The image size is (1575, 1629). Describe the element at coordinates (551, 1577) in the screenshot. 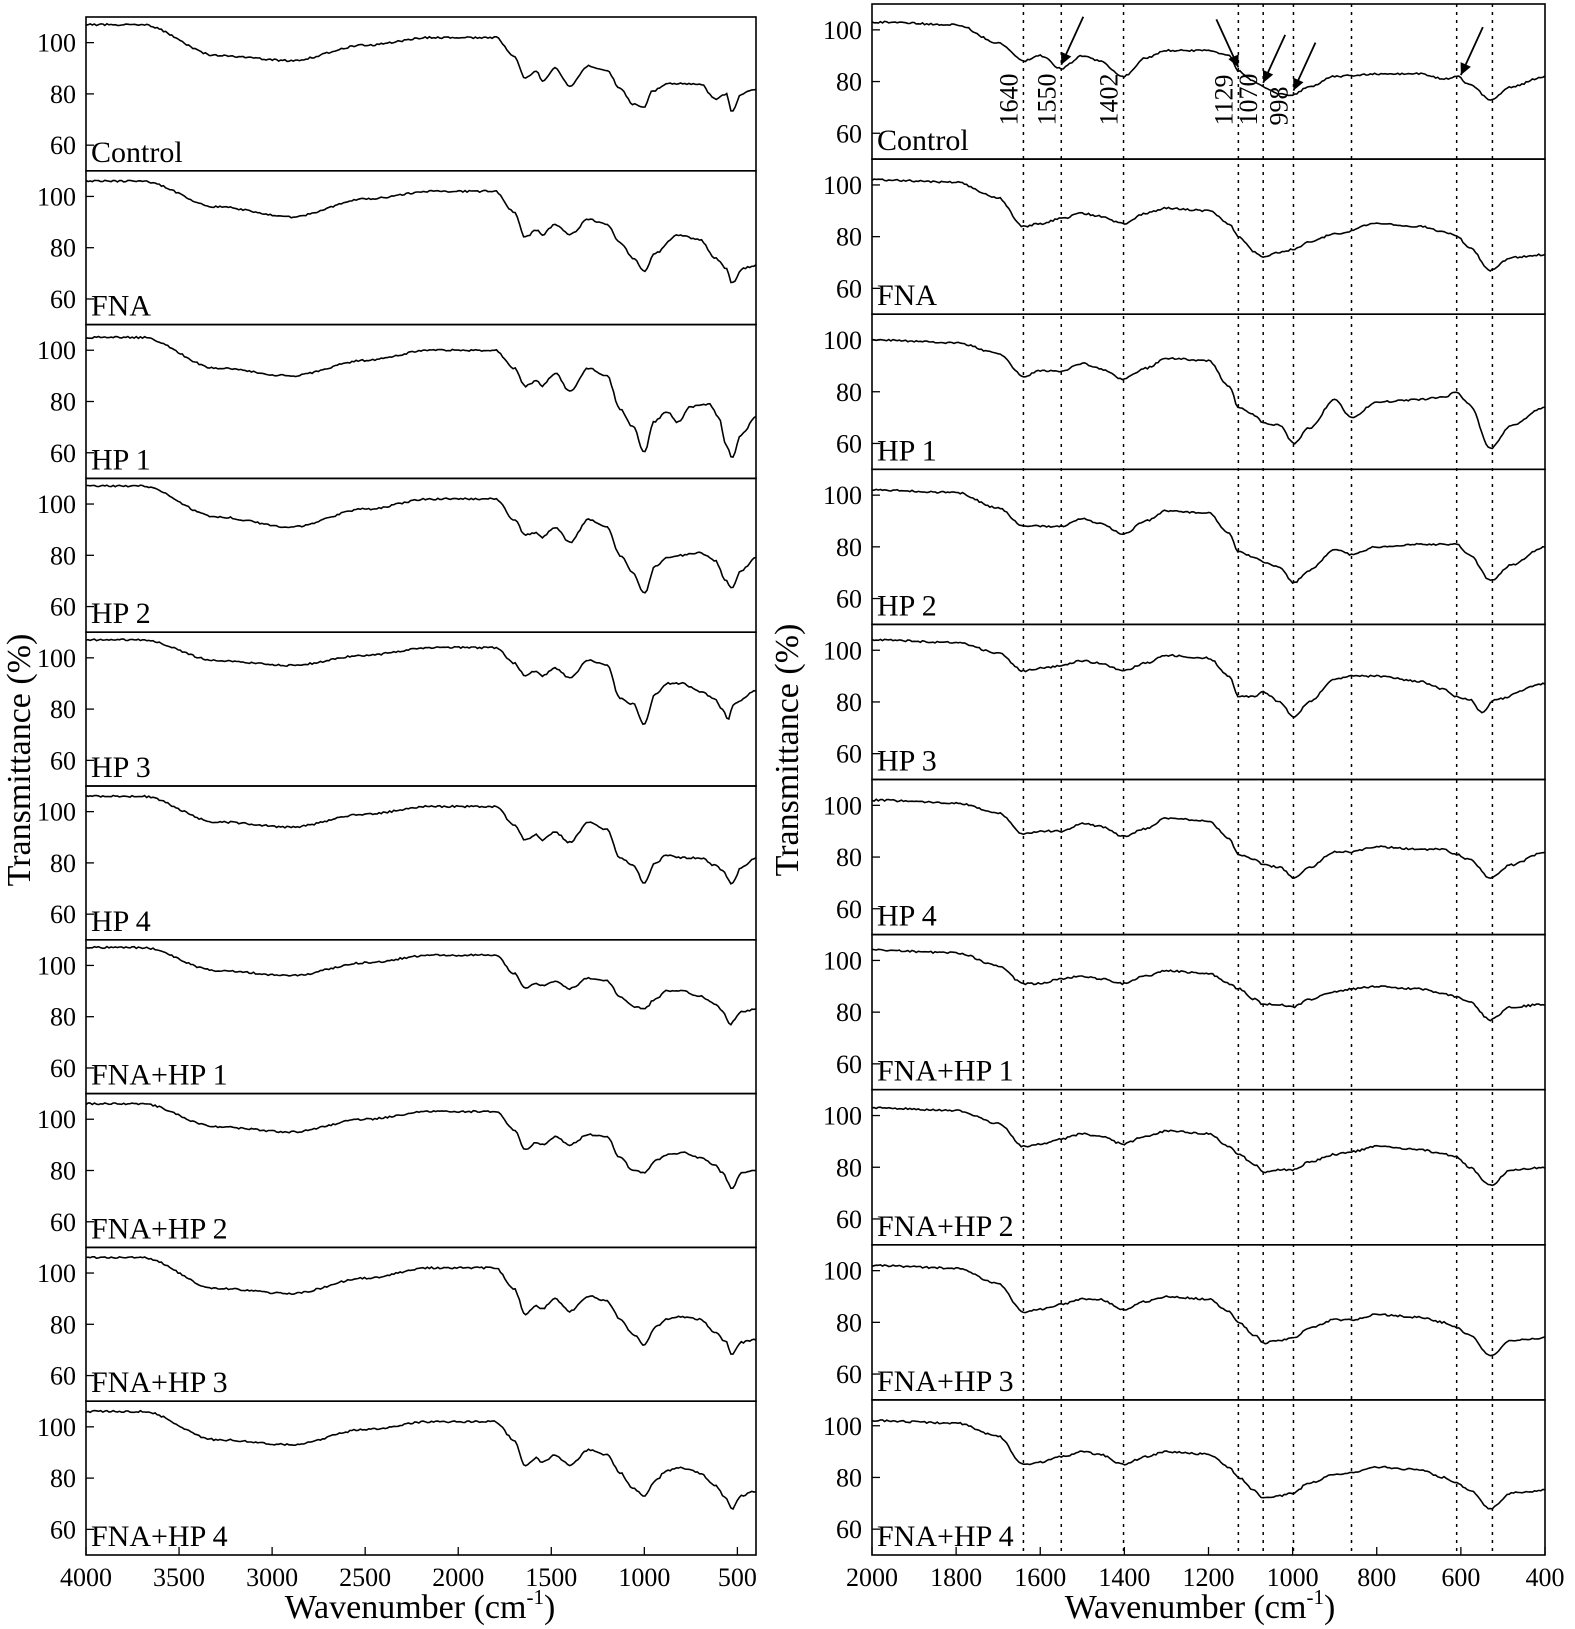

I see `x-tick-label: 1500` at that location.